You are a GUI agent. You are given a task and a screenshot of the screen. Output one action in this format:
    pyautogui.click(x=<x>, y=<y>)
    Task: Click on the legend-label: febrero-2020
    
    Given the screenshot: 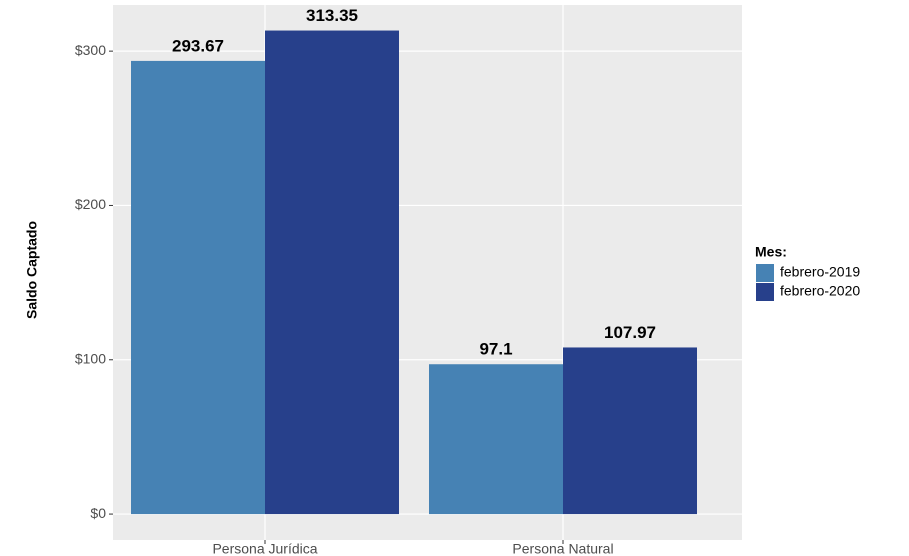 What is the action you would take?
    pyautogui.click(x=820, y=291)
    